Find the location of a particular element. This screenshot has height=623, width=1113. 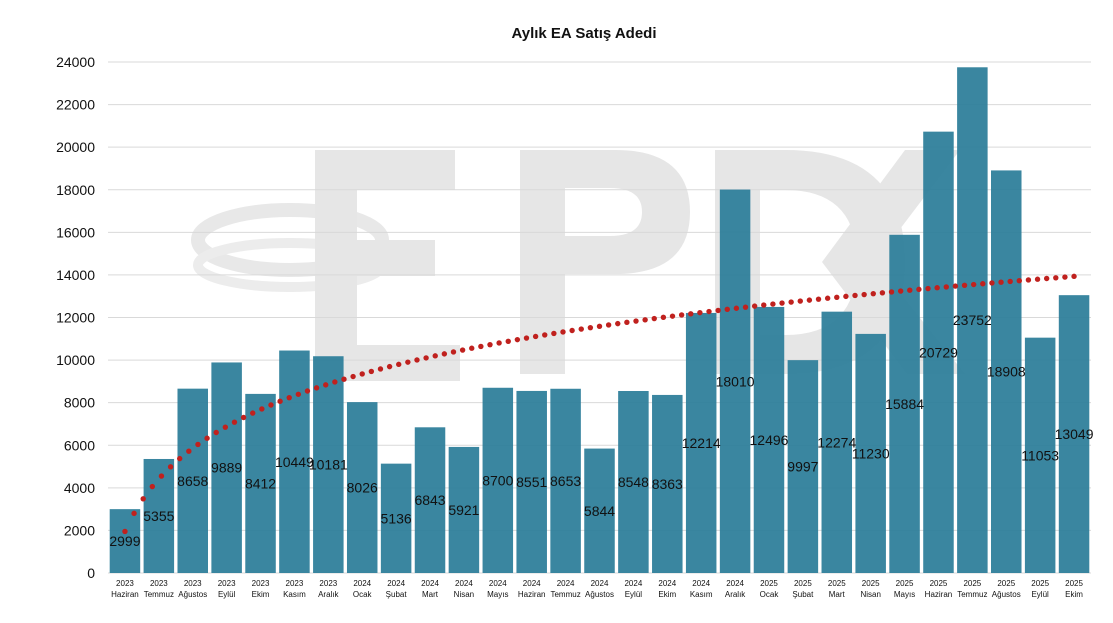

data-label: 6843 is located at coordinates (429, 500).